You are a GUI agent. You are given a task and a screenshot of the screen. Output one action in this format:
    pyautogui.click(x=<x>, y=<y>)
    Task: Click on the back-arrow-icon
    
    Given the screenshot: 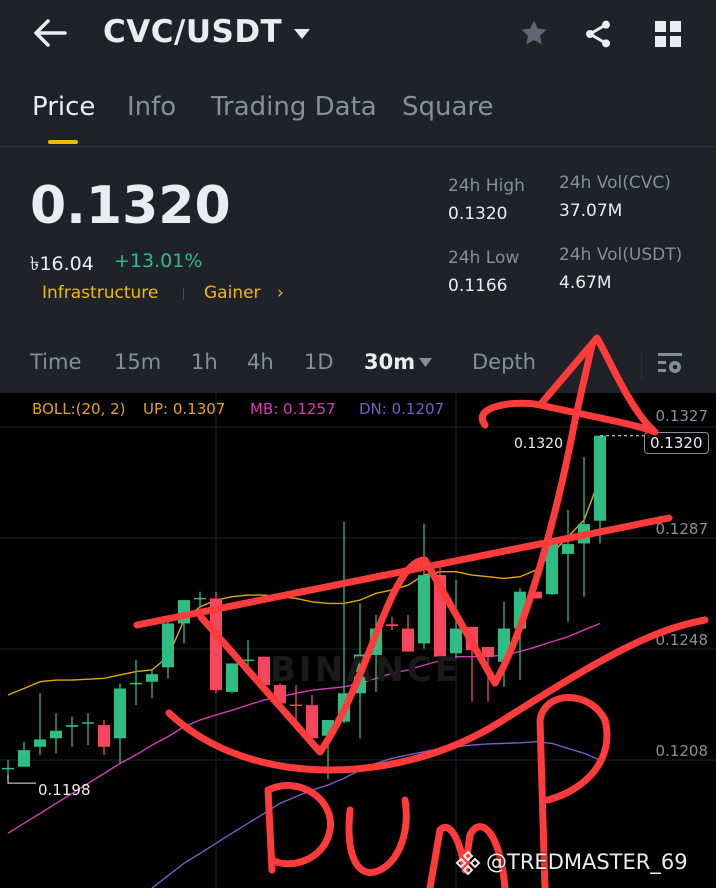 What is the action you would take?
    pyautogui.click(x=50, y=33)
    